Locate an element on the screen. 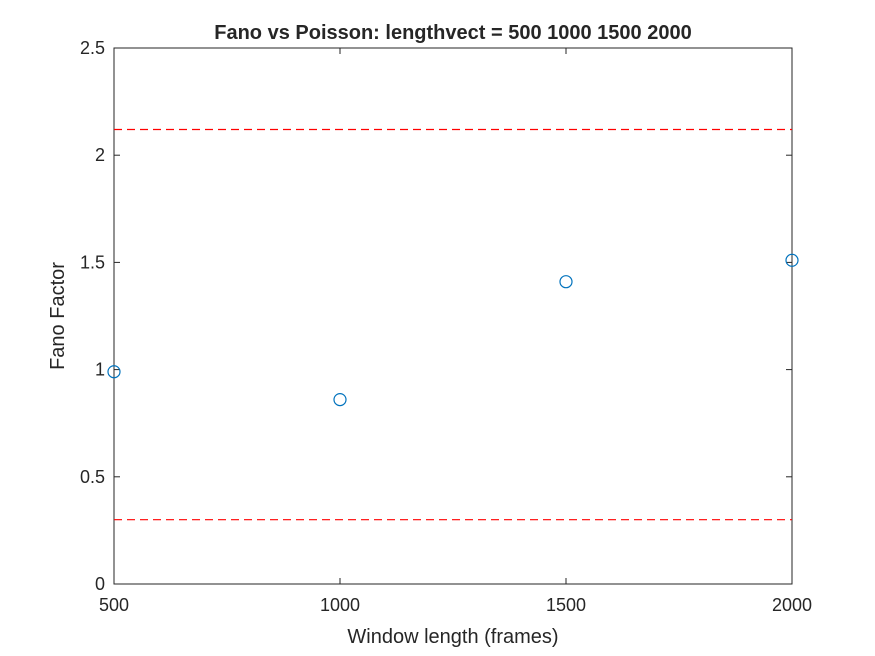  y-tick-label: 0 is located at coordinates (100, 584).